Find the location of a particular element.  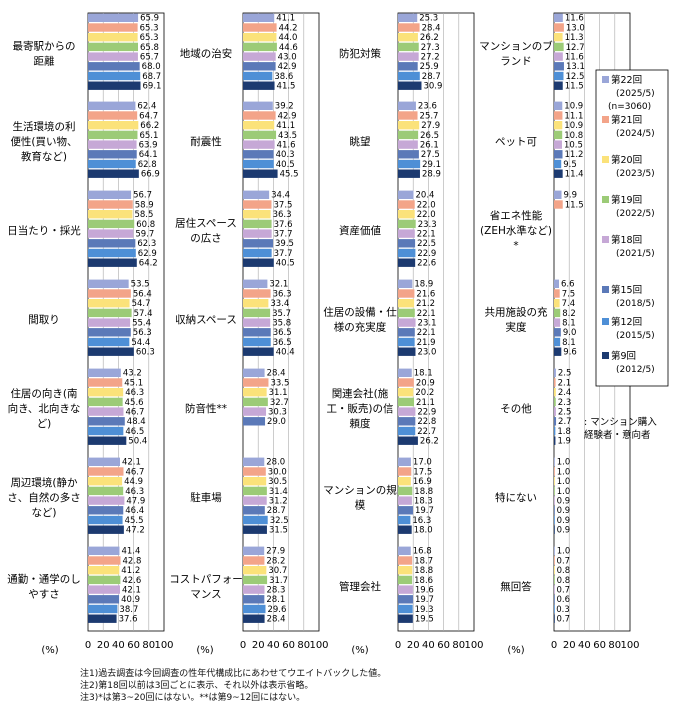

data-label: 22.5 is located at coordinates (426, 244).